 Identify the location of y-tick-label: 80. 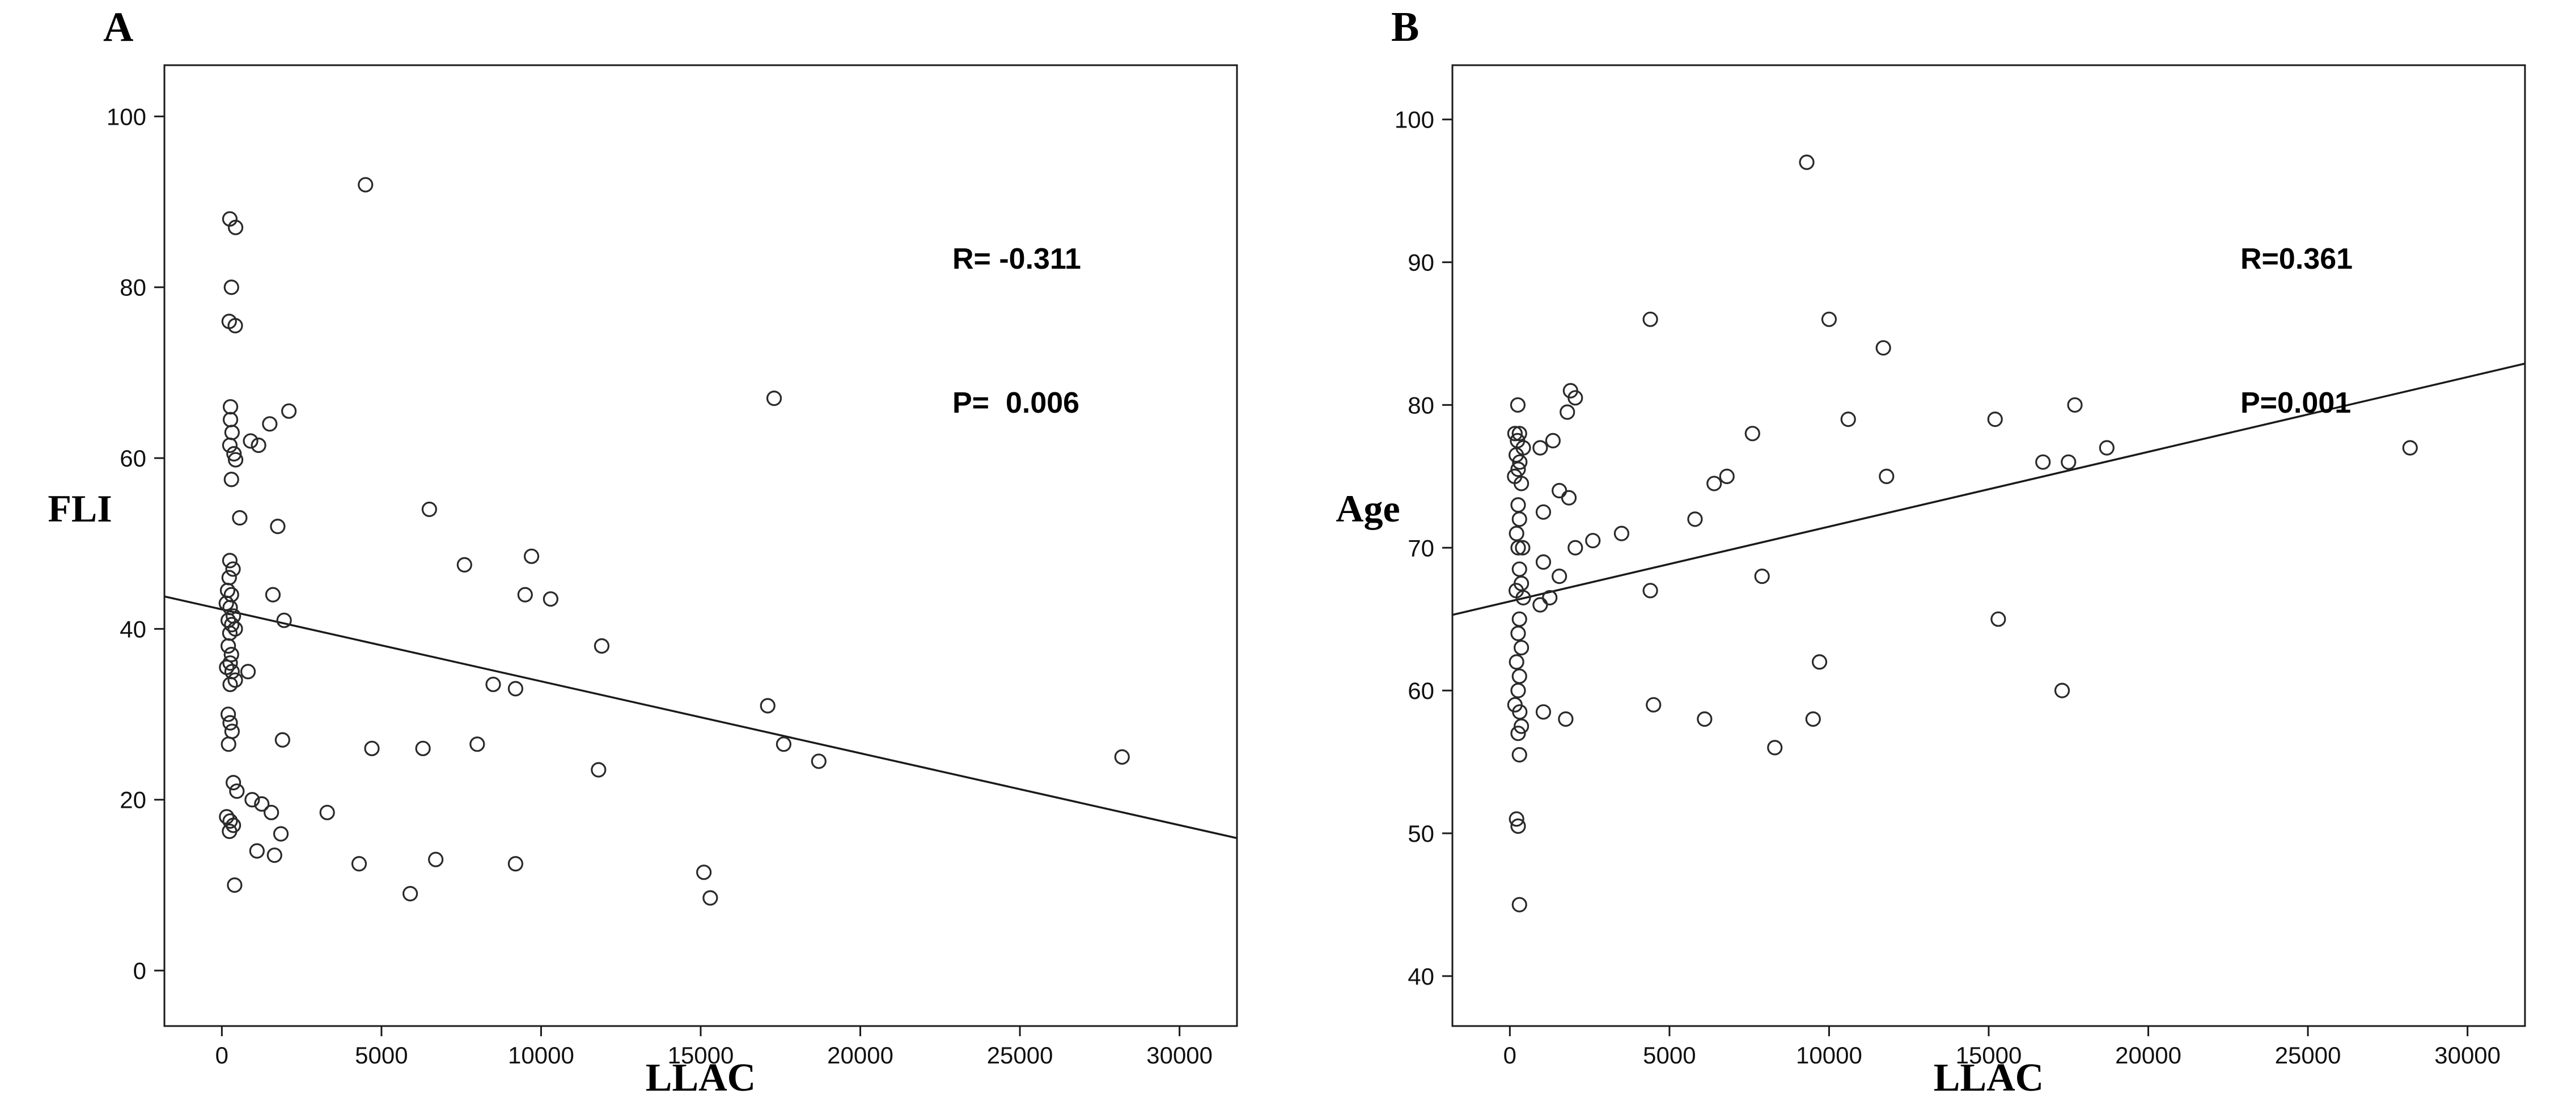
(1421, 405).